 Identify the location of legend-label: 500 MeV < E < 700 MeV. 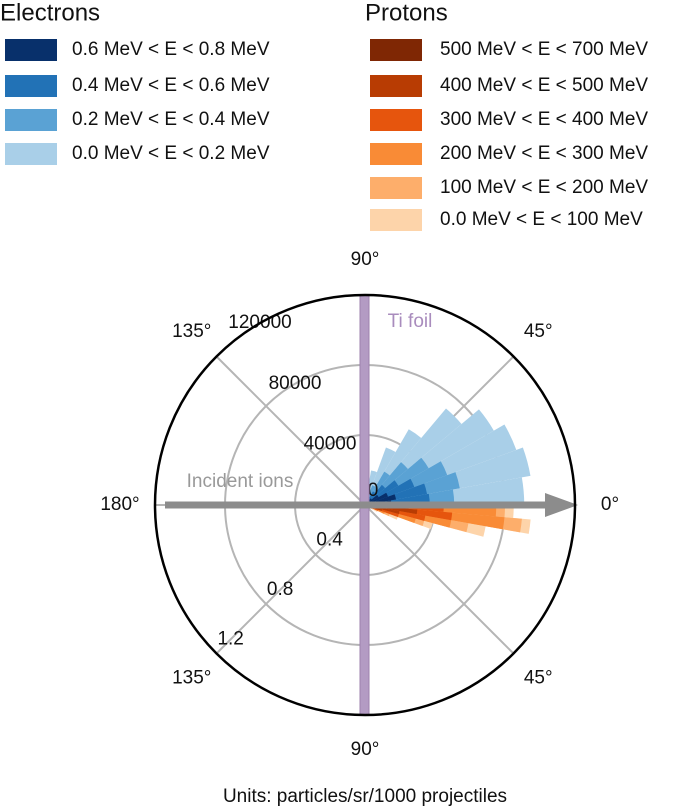
(544, 49).